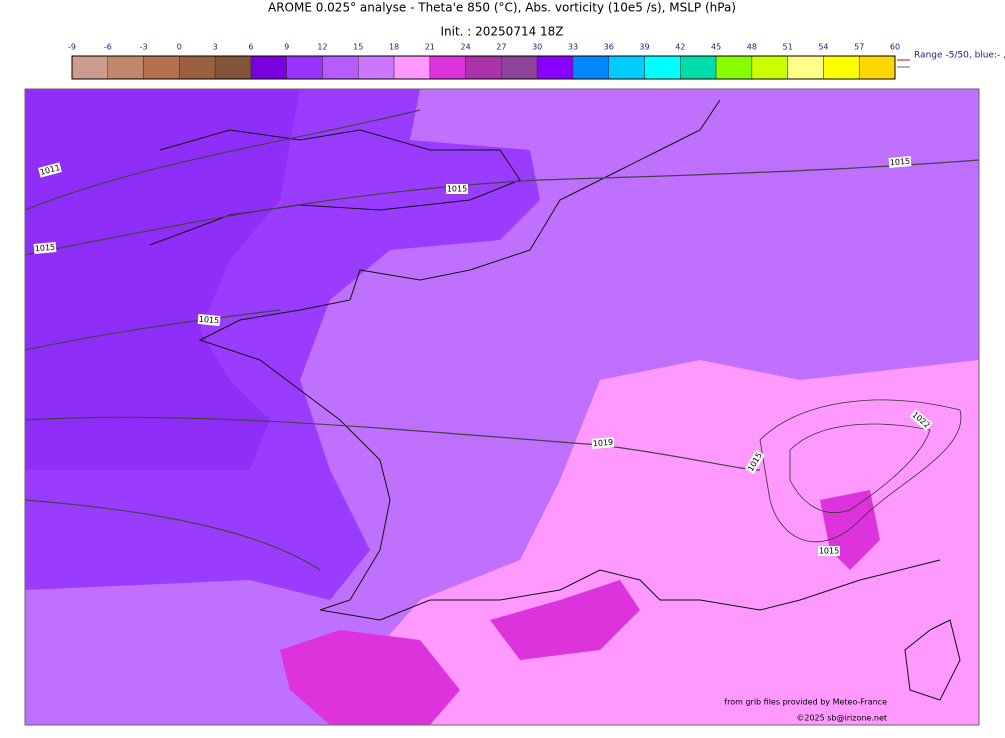 Image resolution: width=1005 pixels, height=738 pixels. I want to click on colorbar-tick-label: -6, so click(108, 47).